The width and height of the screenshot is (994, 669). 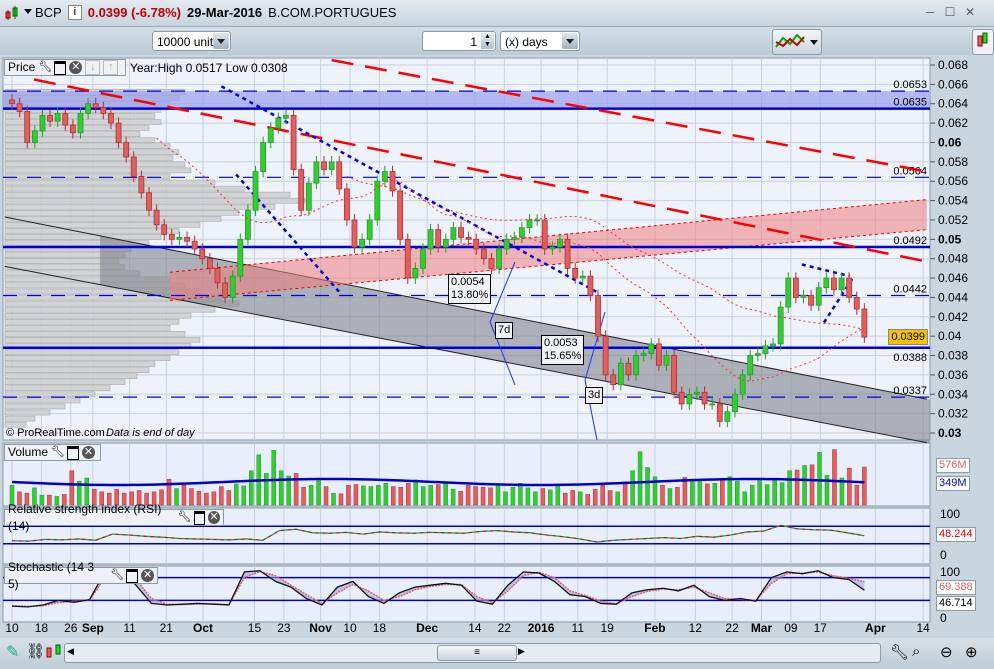 What do you see at coordinates (838, 300) in the screenshot?
I see `blue-dotted-trendline` at bounding box center [838, 300].